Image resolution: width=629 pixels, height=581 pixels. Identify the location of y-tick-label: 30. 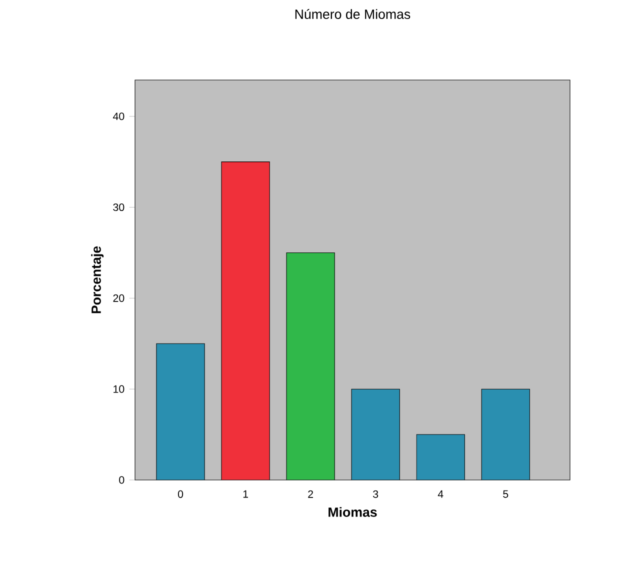
(118, 207).